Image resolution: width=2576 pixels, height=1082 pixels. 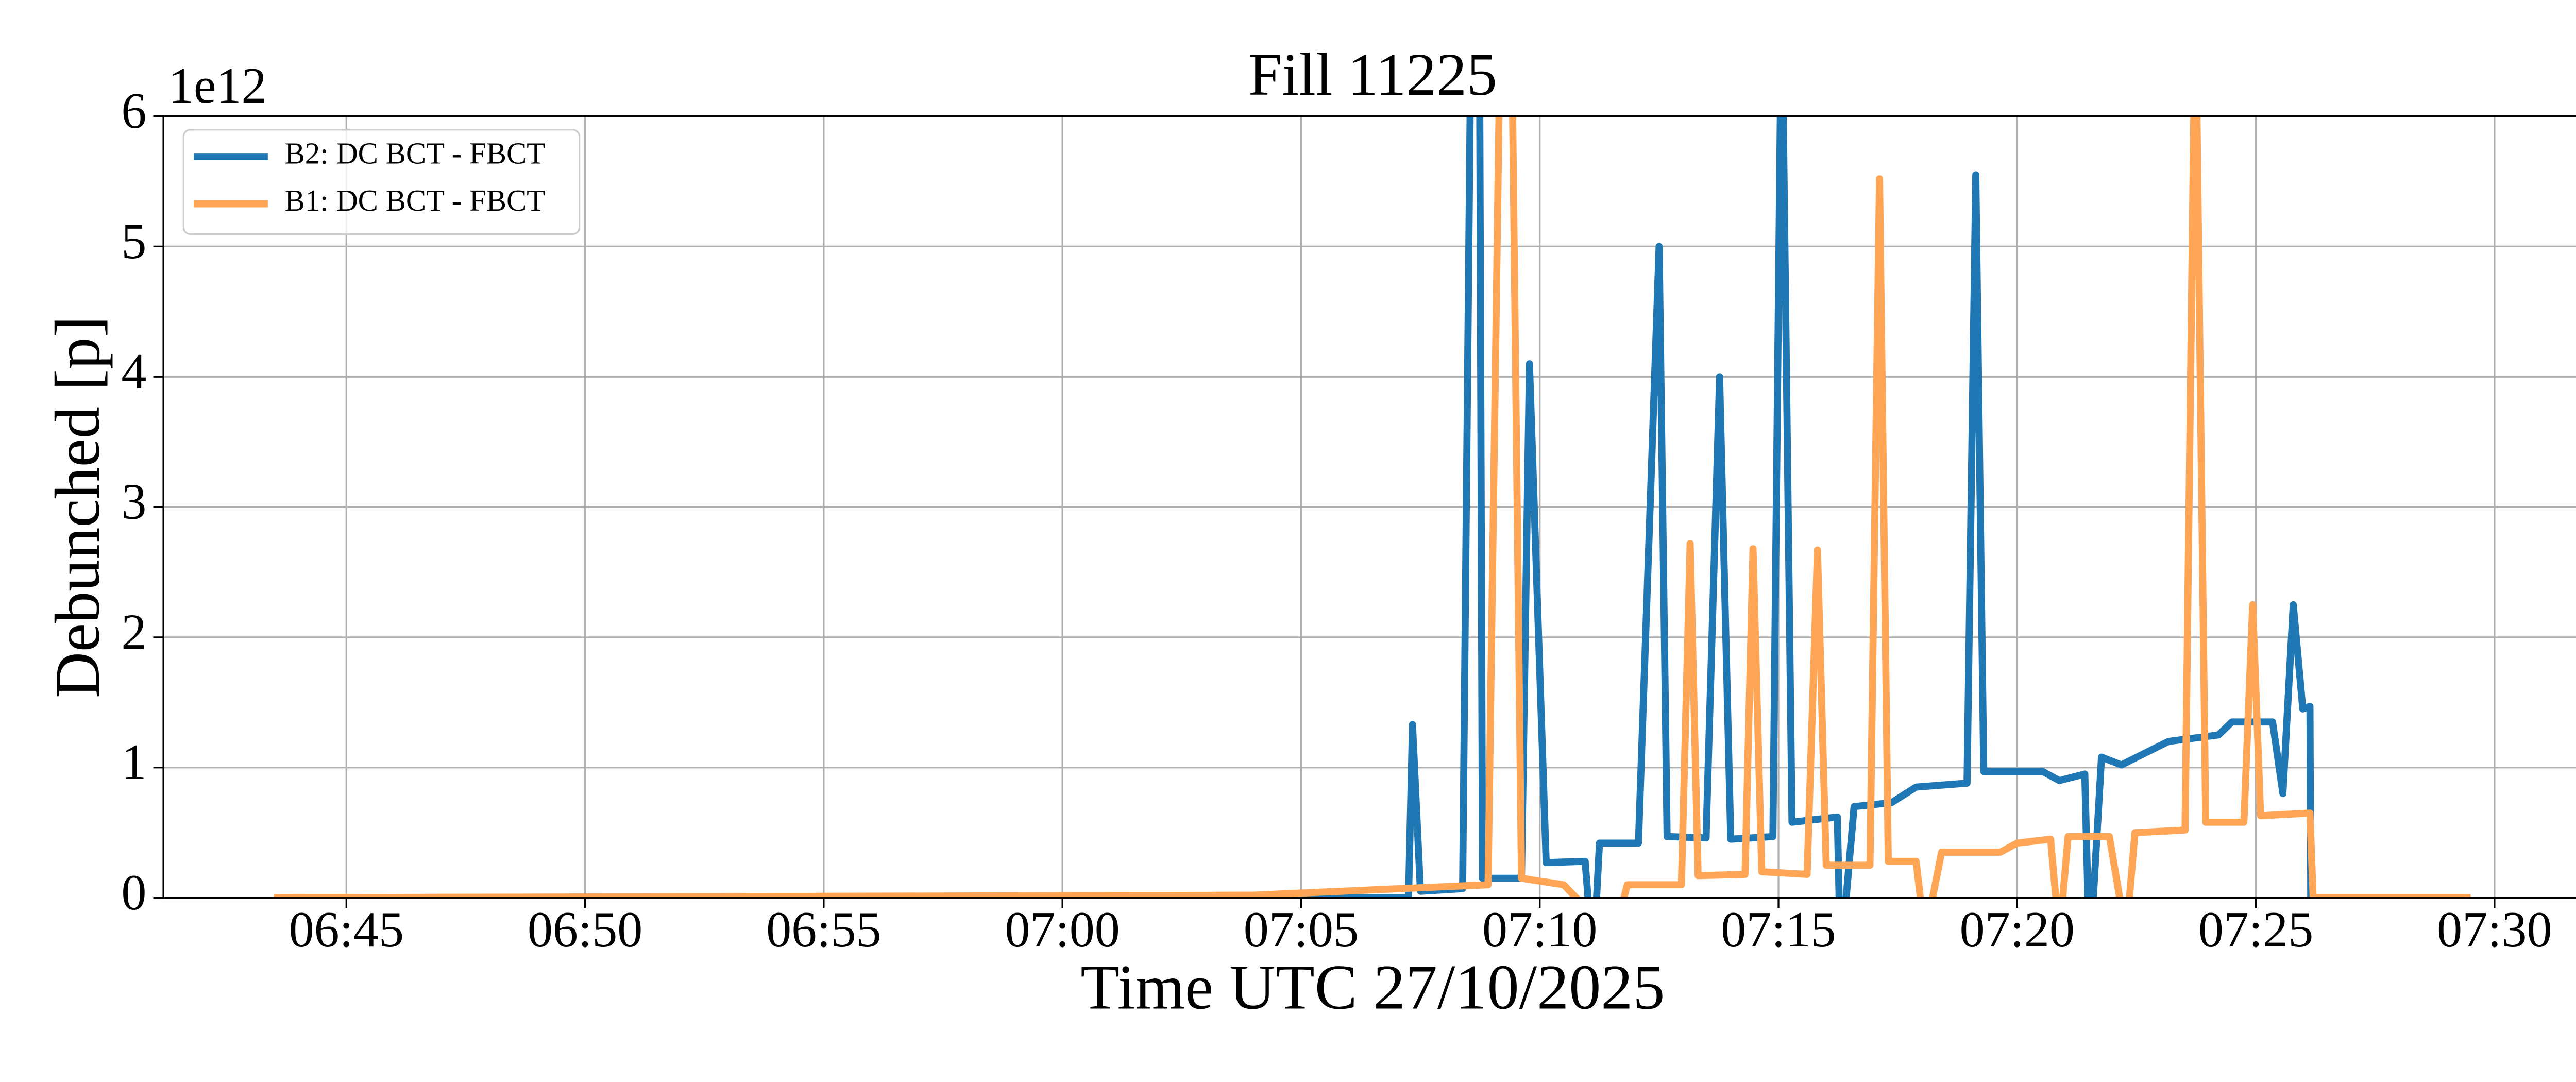 I want to click on x-tick-label: 06:55, so click(x=823, y=930).